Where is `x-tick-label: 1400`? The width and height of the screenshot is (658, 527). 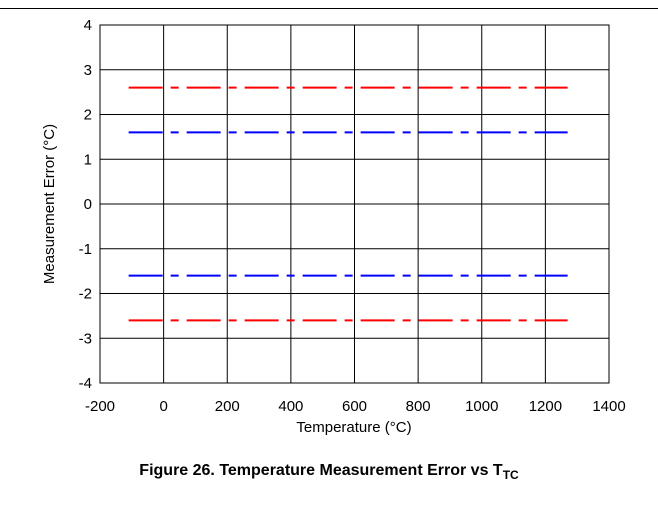
x-tick-label: 1400 is located at coordinates (608, 406).